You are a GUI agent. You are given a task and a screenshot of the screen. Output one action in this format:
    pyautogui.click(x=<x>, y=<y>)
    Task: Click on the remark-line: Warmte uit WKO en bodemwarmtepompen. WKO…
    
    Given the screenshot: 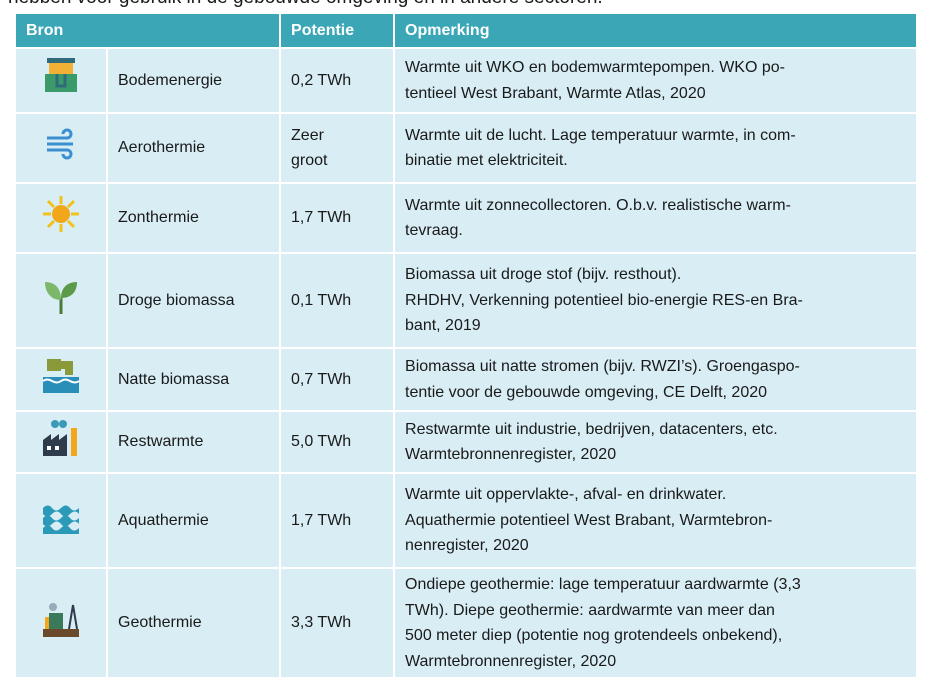 What is the action you would take?
    pyautogui.click(x=595, y=67)
    